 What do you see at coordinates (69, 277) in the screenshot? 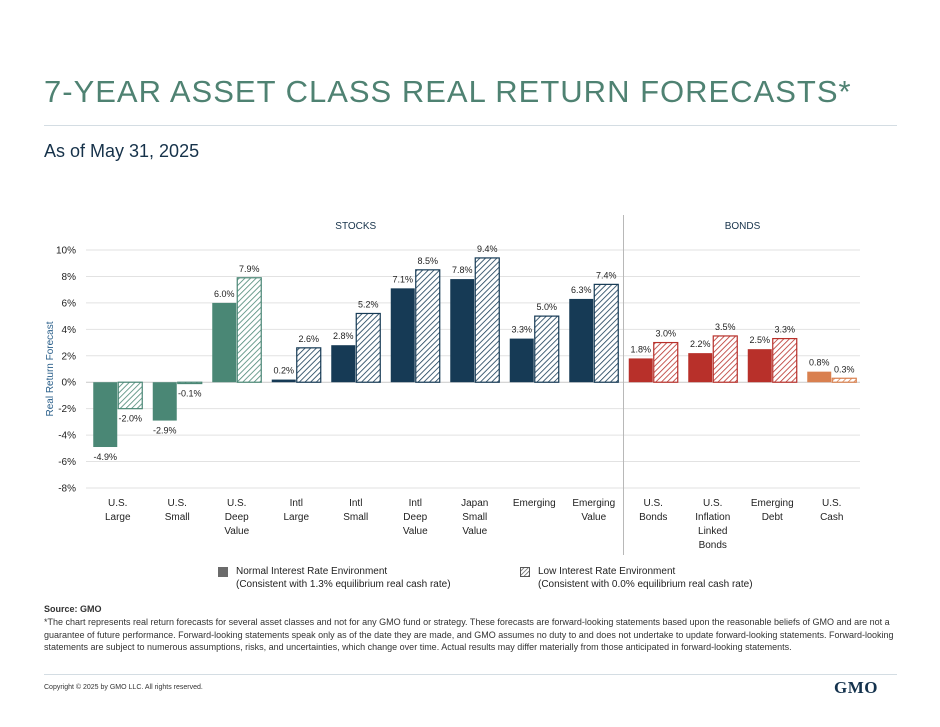
I see `y-tick-label: 8%` at bounding box center [69, 277].